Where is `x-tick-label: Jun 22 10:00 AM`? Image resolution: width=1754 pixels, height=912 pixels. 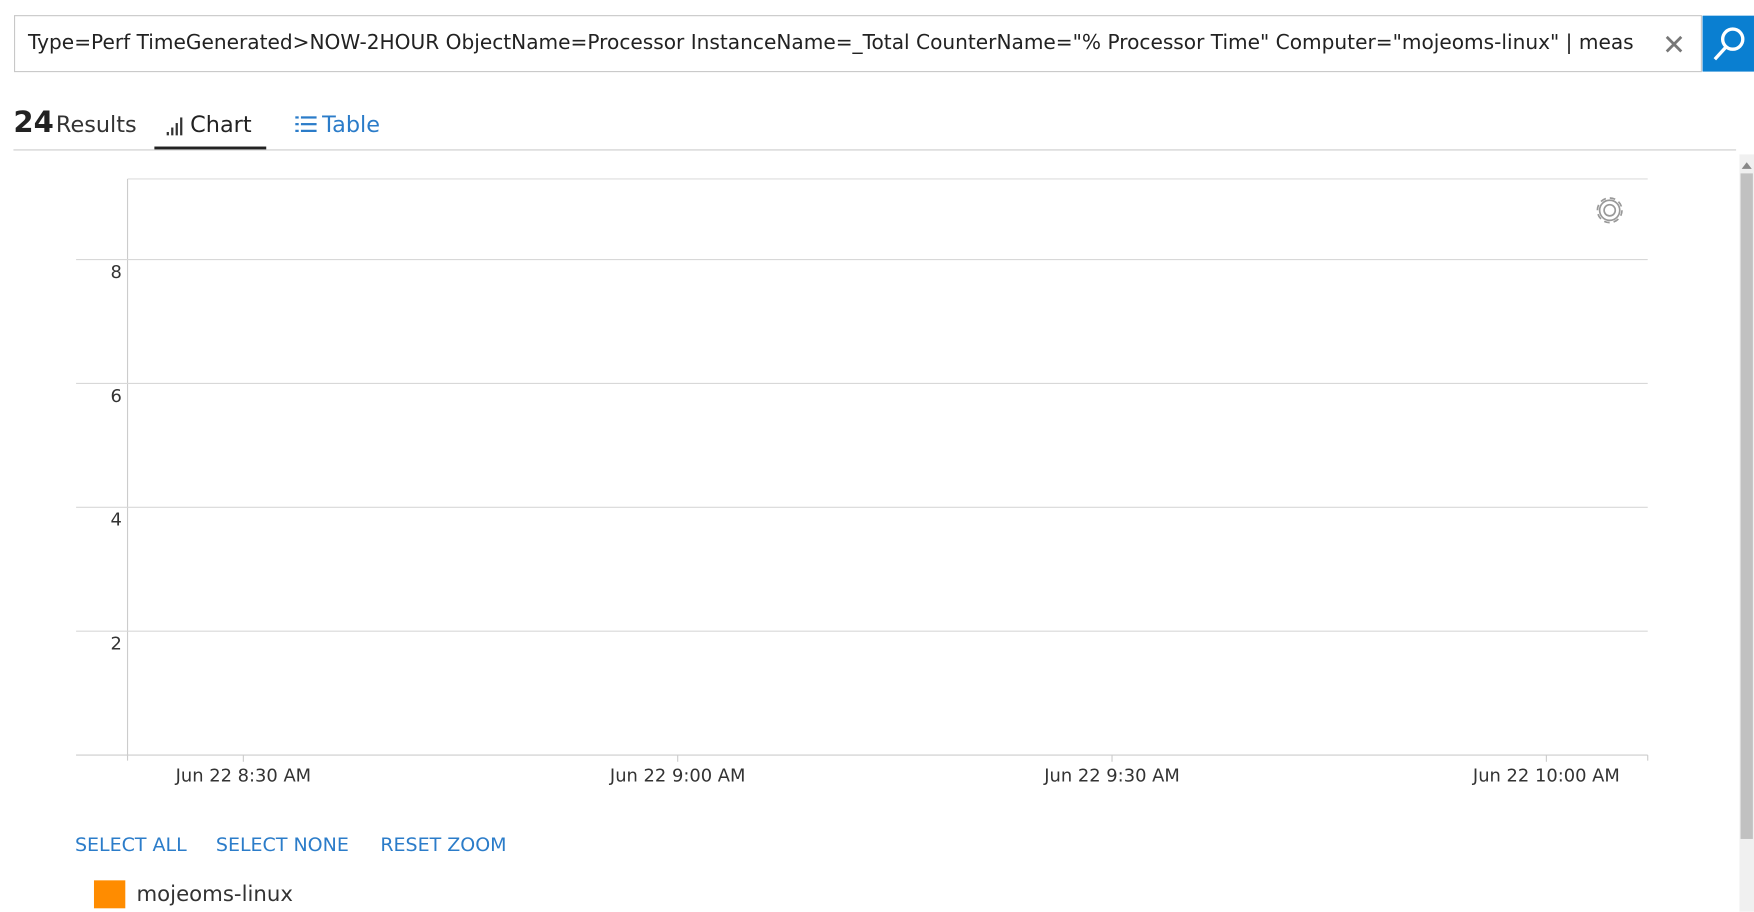 x-tick-label: Jun 22 10:00 AM is located at coordinates (1546, 775).